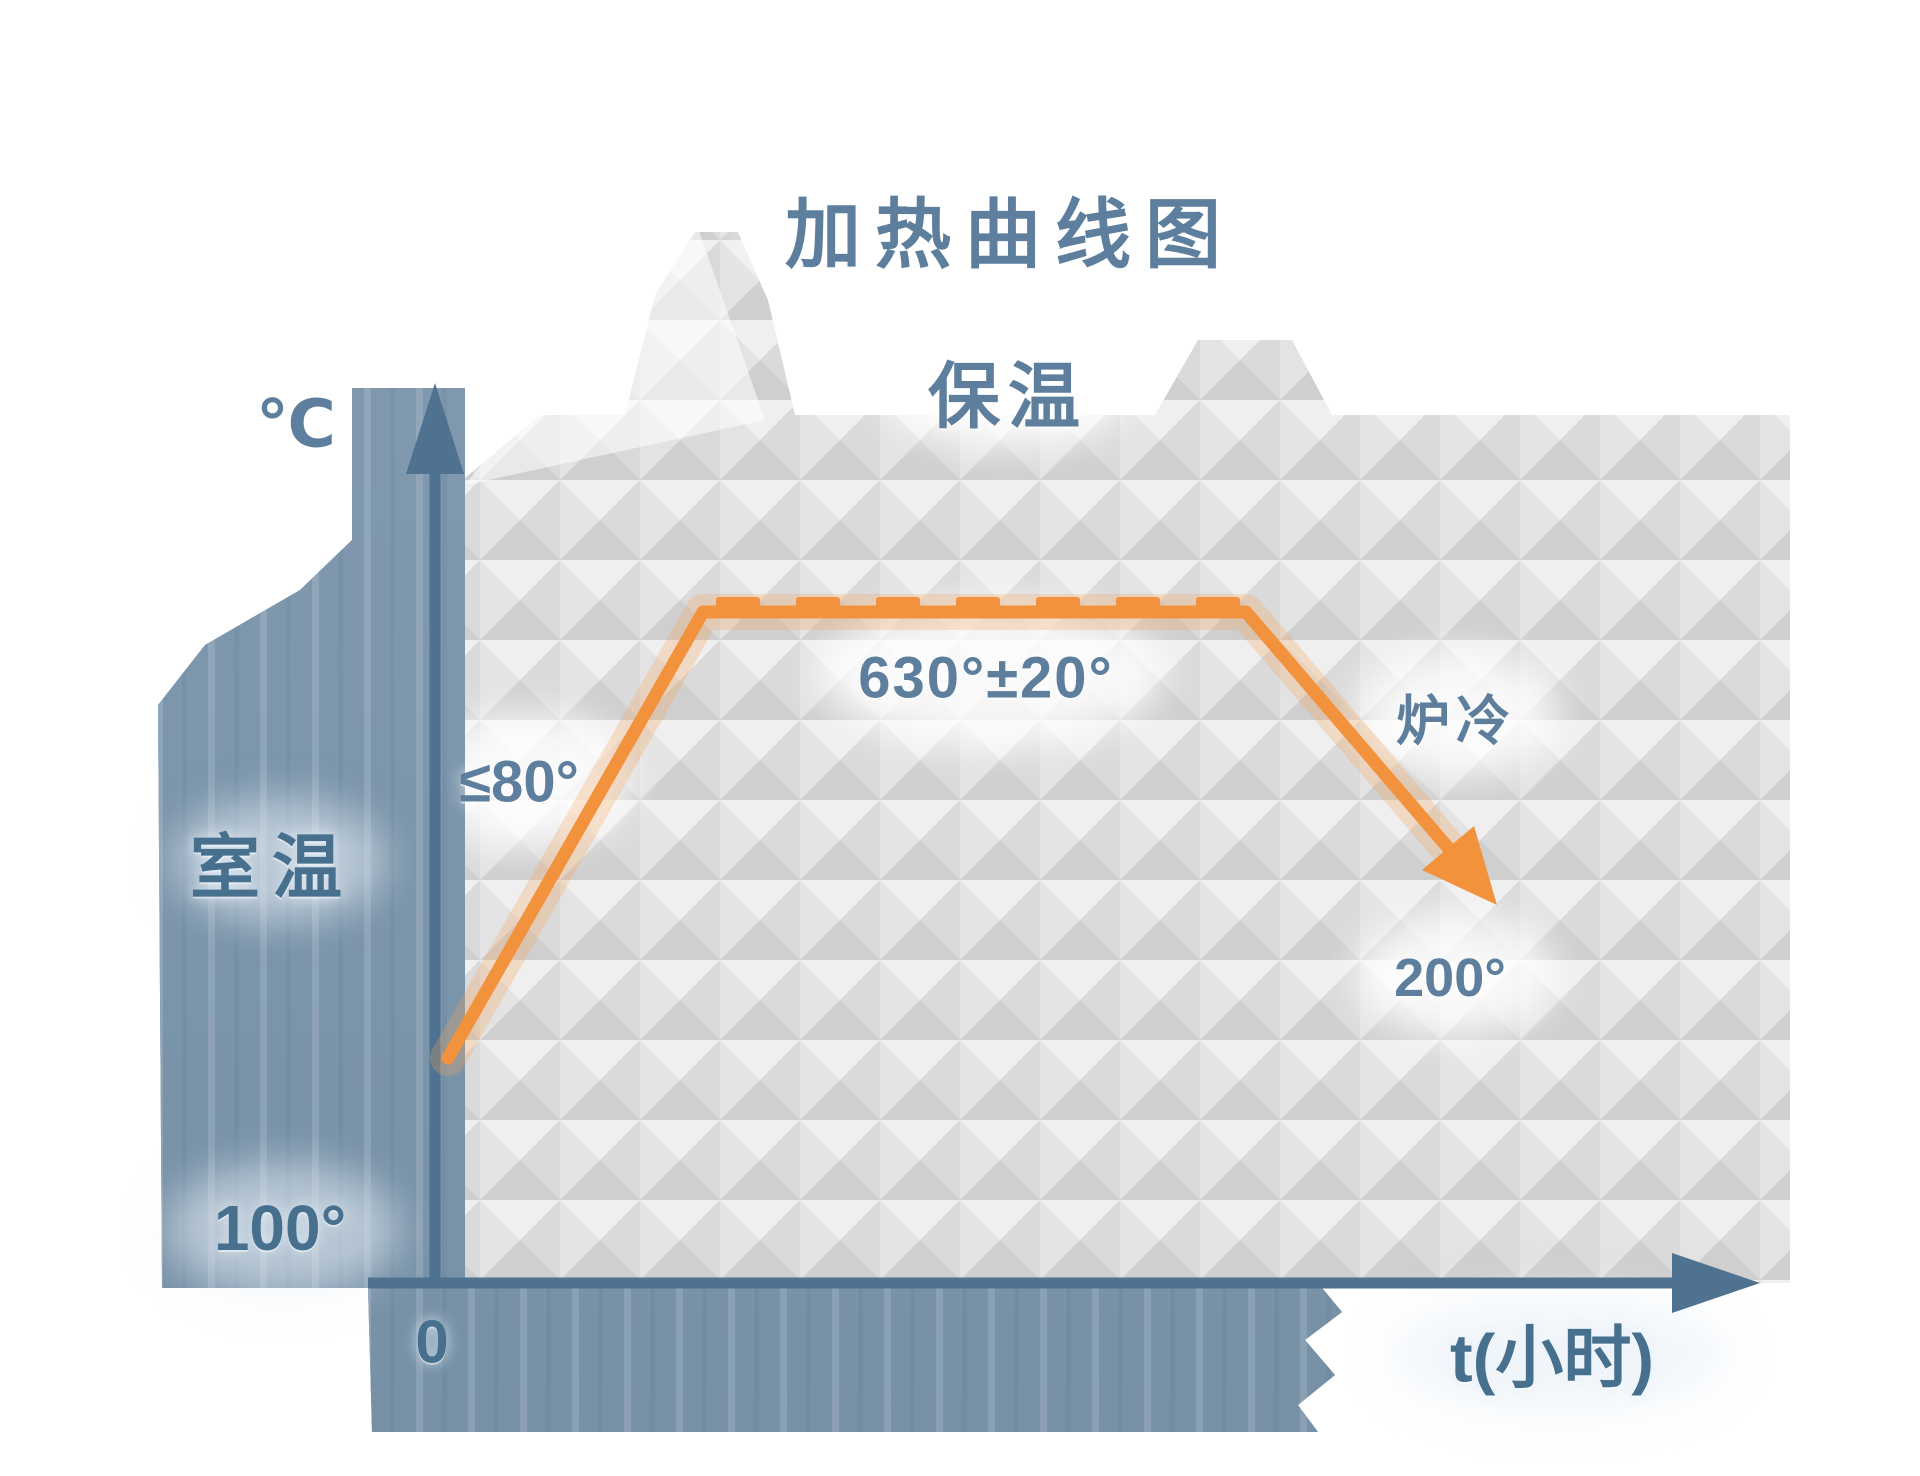 This screenshot has width=1920, height=1476. I want to click on room-temperature-label: 室温, so click(272, 867).